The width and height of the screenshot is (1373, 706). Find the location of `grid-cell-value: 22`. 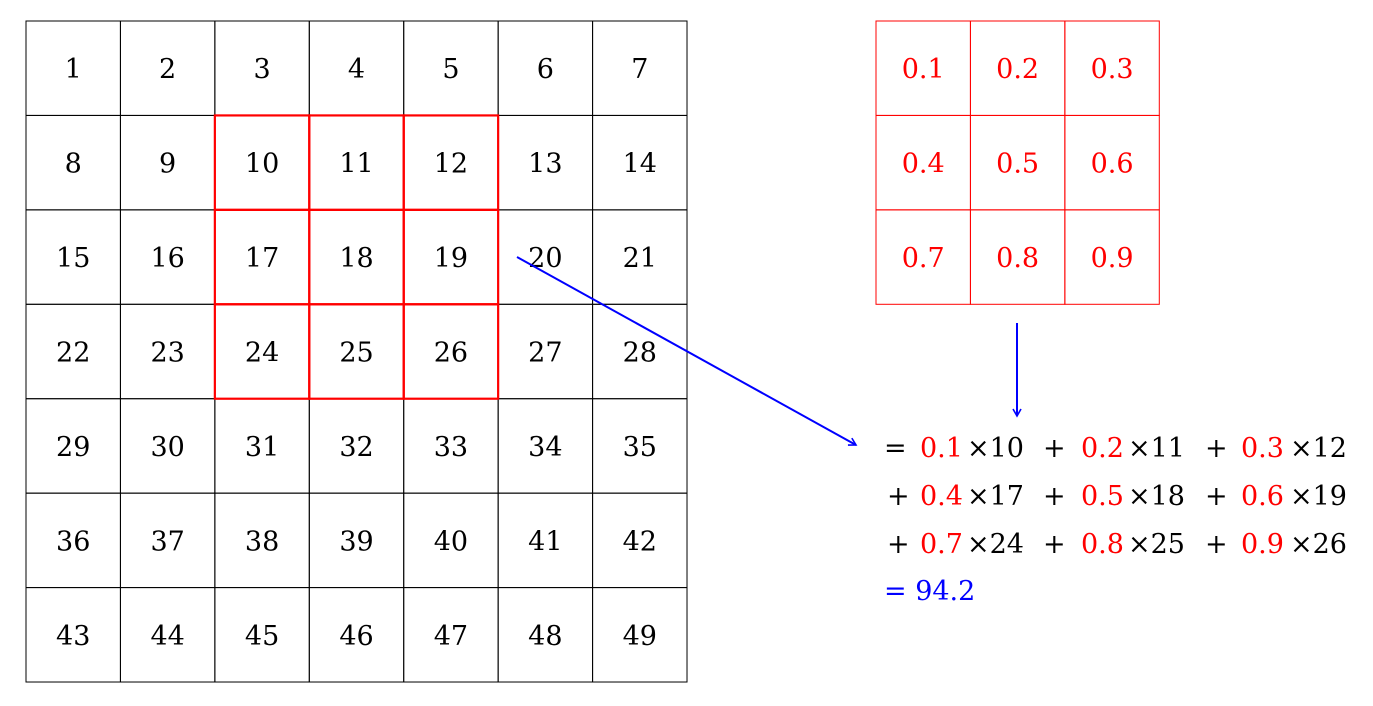

grid-cell-value: 22 is located at coordinates (73, 353).